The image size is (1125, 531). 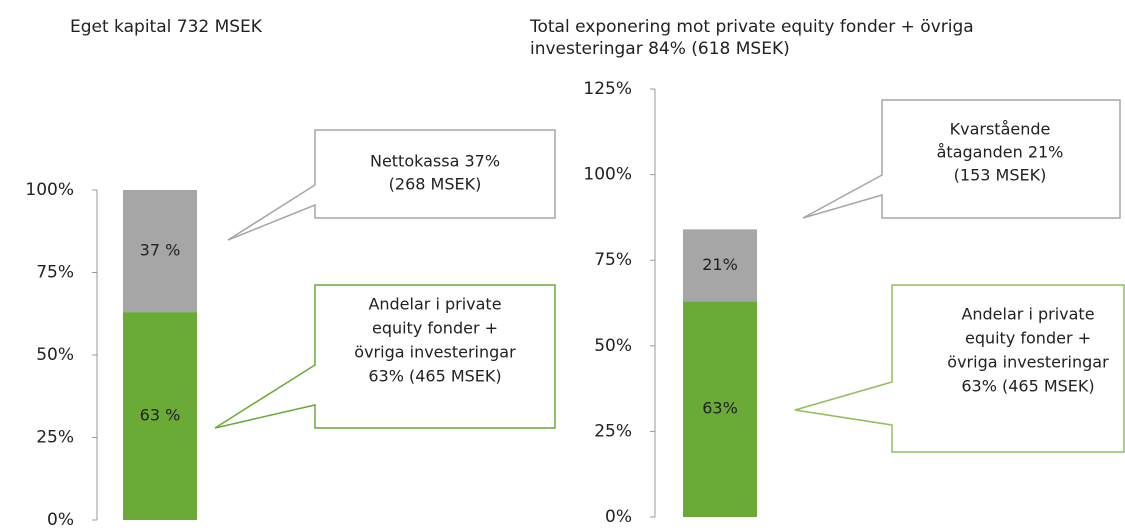 What do you see at coordinates (607, 89) in the screenshot?
I see `y-tick-label: 125%` at bounding box center [607, 89].